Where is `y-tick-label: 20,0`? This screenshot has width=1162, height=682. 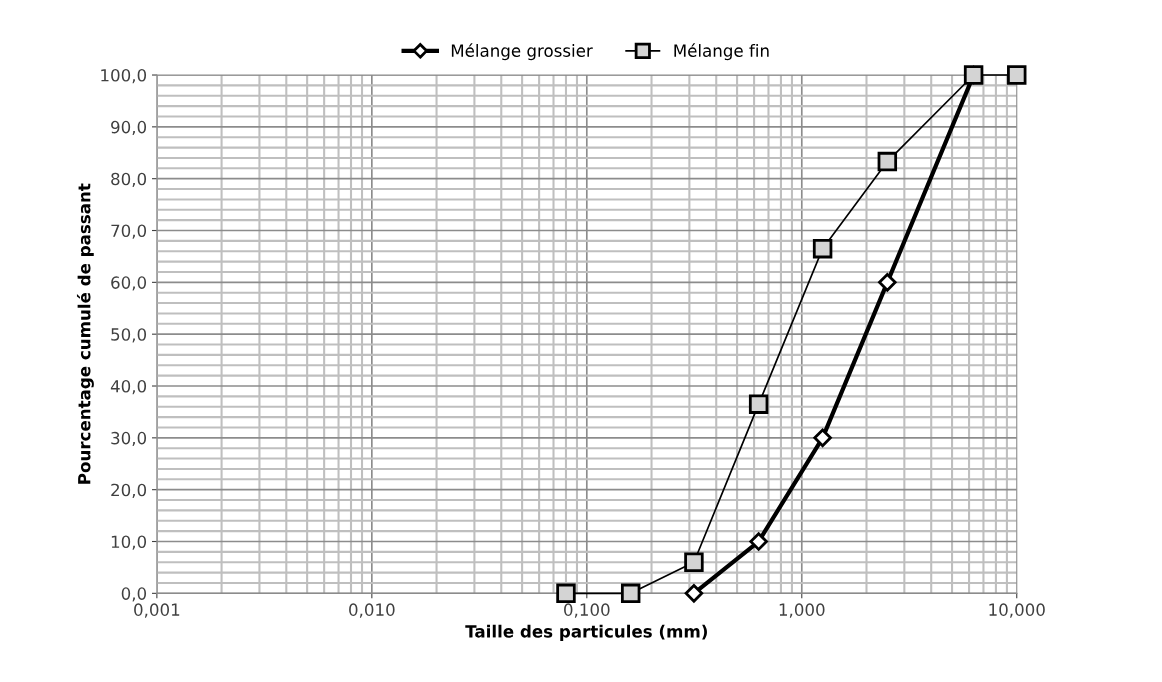
y-tick-label: 20,0 is located at coordinates (129, 490).